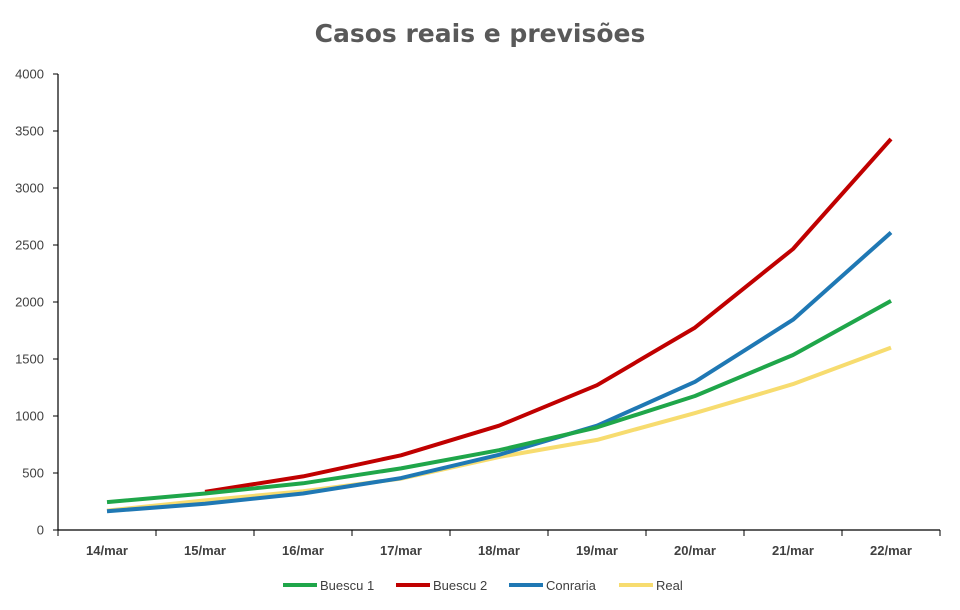 The width and height of the screenshot is (960, 610). Describe the element at coordinates (401, 550) in the screenshot. I see `x-tick-label: 17/mar` at that location.